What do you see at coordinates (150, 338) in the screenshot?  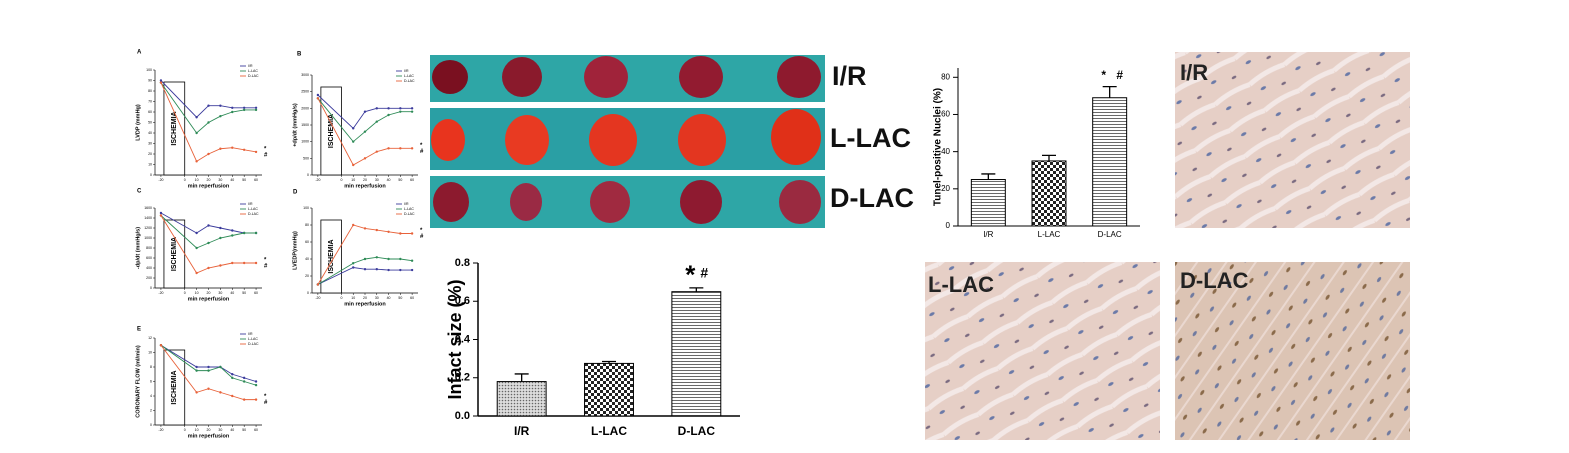 I see `y-tick-label: 12` at bounding box center [150, 338].